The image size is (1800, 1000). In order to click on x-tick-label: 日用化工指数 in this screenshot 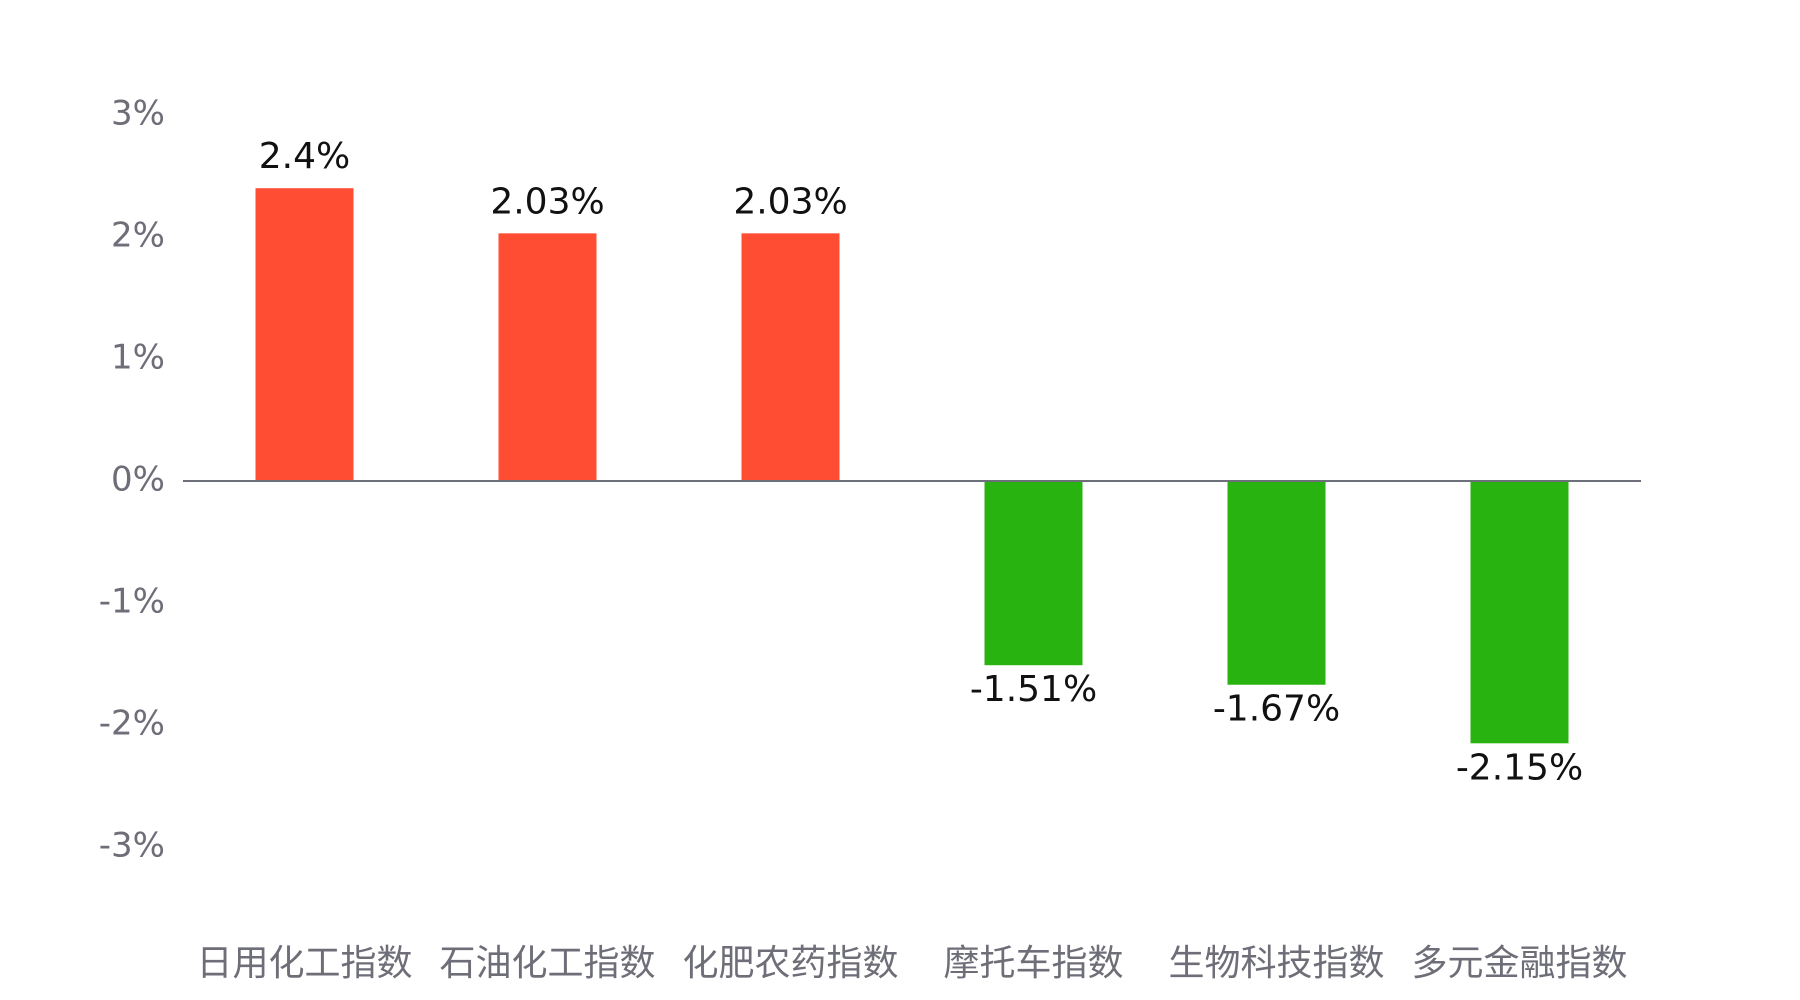, I will do `click(304, 963)`.